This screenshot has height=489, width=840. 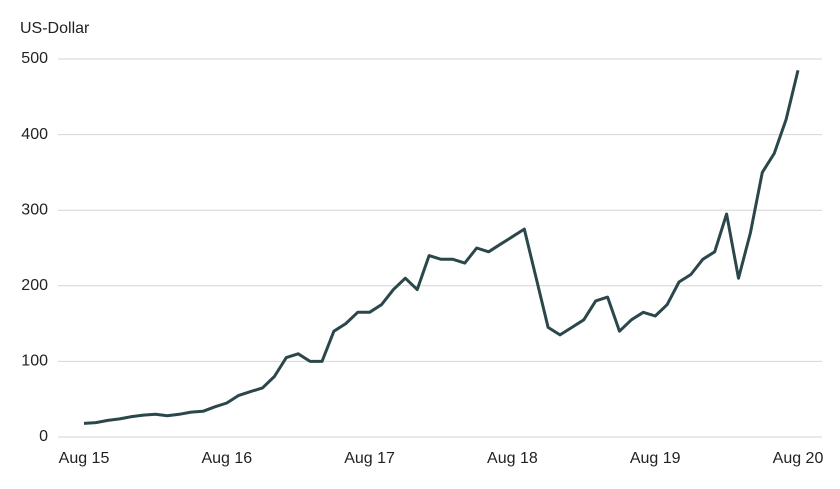 What do you see at coordinates (512, 458) in the screenshot?
I see `x-tick-label: Aug 18` at bounding box center [512, 458].